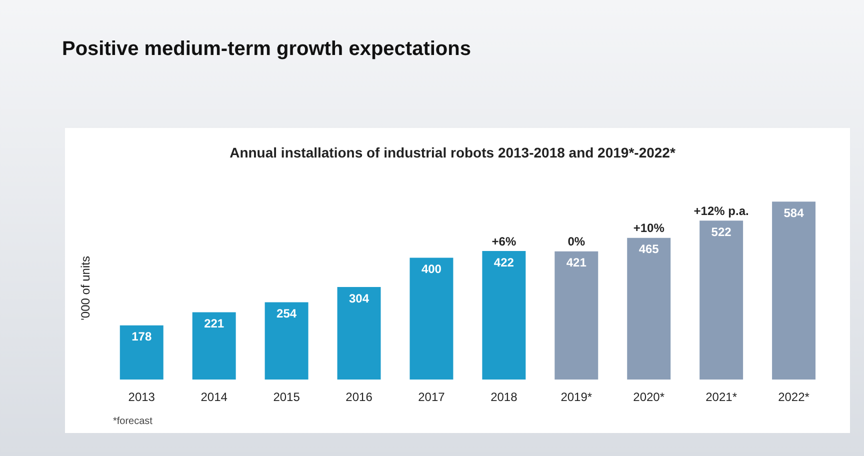 The height and width of the screenshot is (456, 864). I want to click on annotation: +10%, so click(649, 228).